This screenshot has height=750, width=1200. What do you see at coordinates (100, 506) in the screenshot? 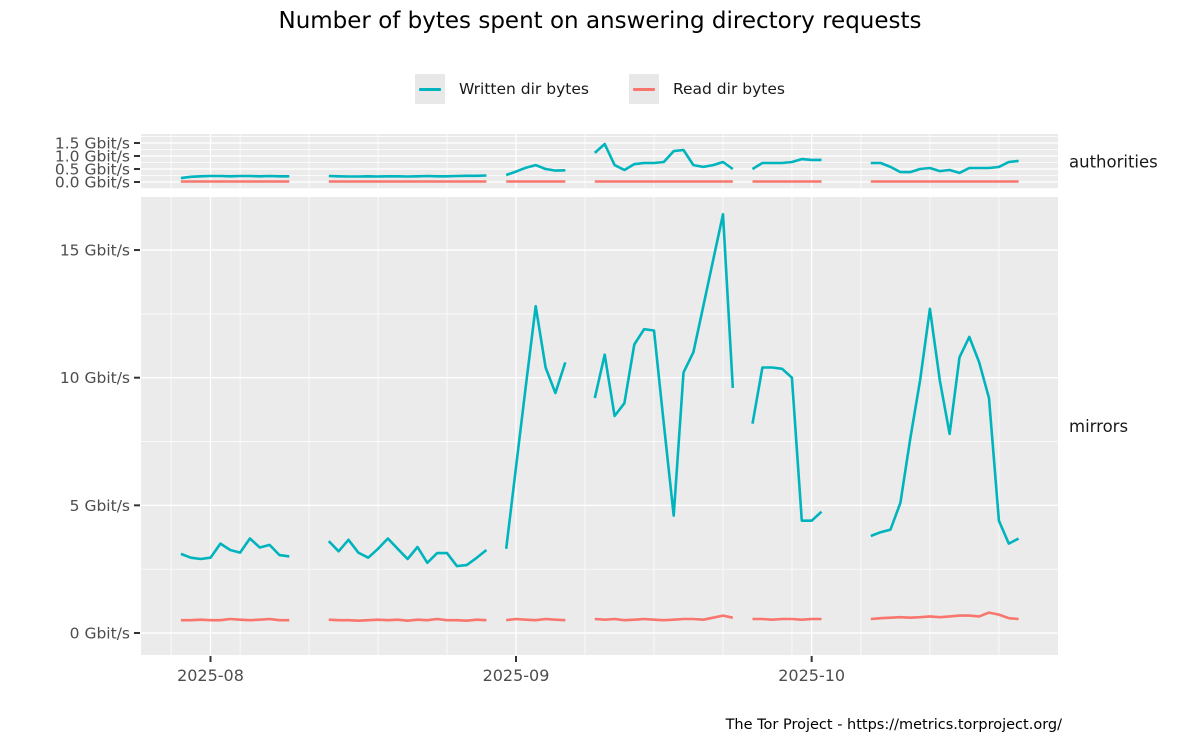
I see `y-tick-label: 5 Gbit/s` at bounding box center [100, 506].